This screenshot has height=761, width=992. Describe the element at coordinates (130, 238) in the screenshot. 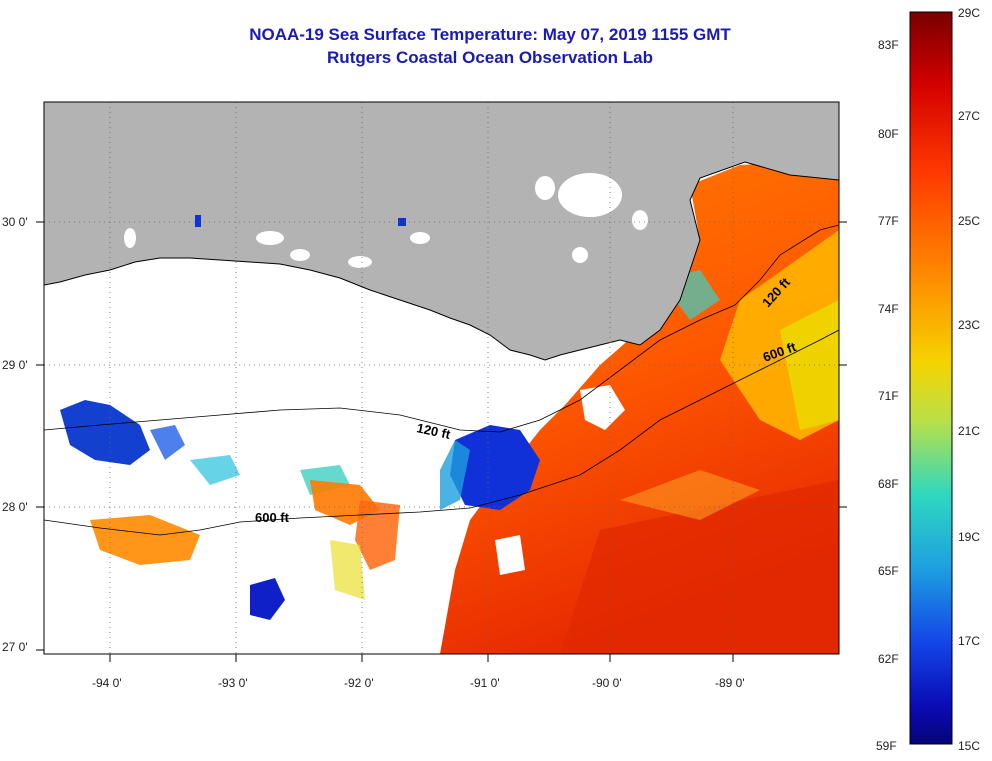

I see `lake-sabine` at that location.